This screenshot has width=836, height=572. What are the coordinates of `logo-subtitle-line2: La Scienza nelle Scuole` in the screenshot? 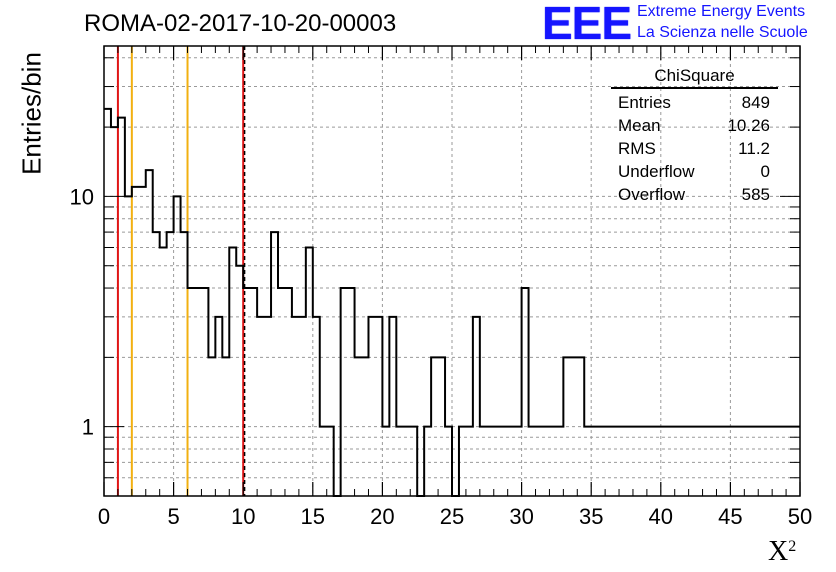 It's located at (722, 32).